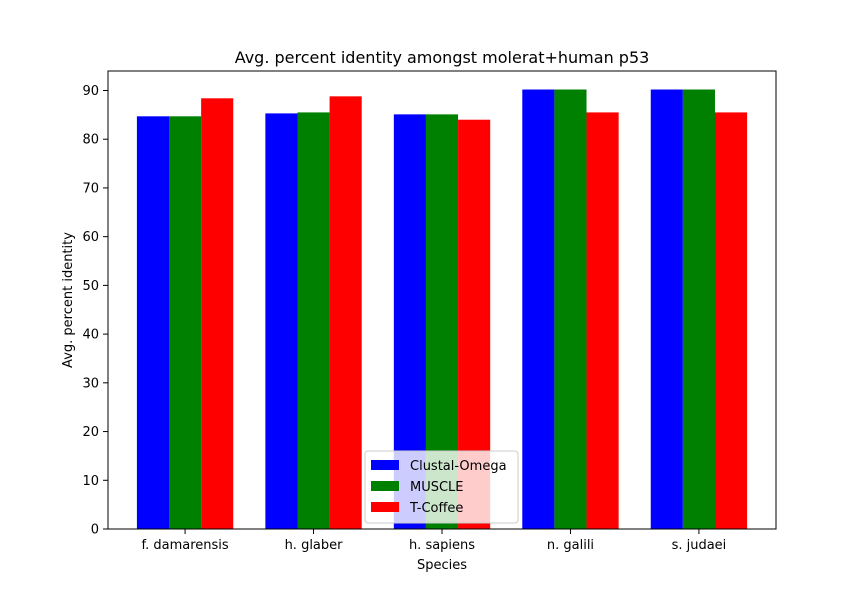 This screenshot has width=861, height=594. What do you see at coordinates (90, 286) in the screenshot?
I see `y-tick-label: 50` at bounding box center [90, 286].